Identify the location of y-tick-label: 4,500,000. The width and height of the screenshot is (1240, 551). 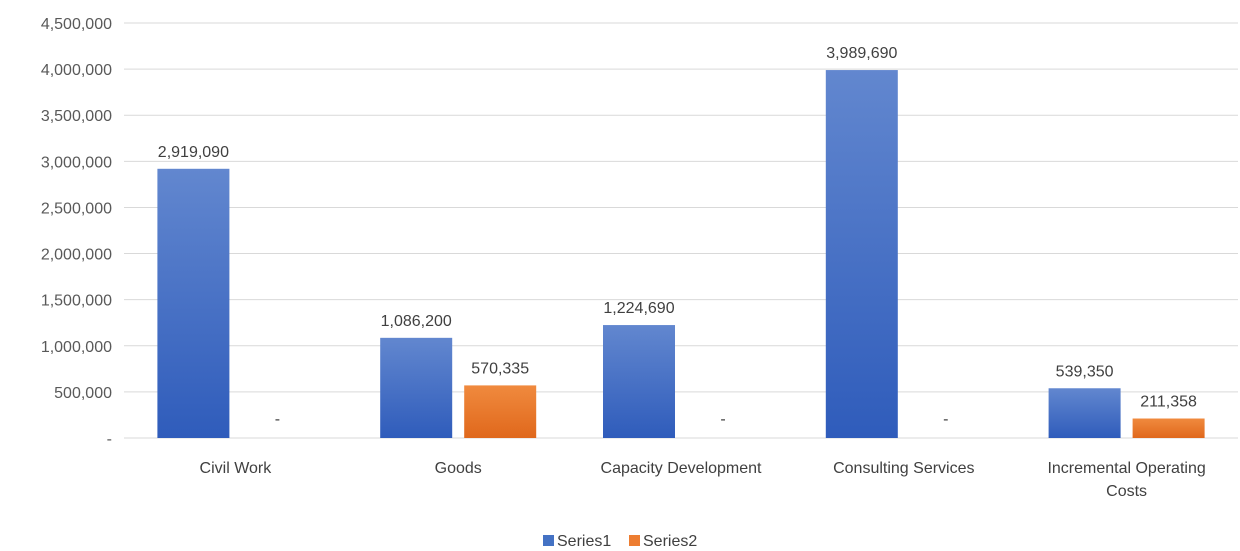
(76, 24).